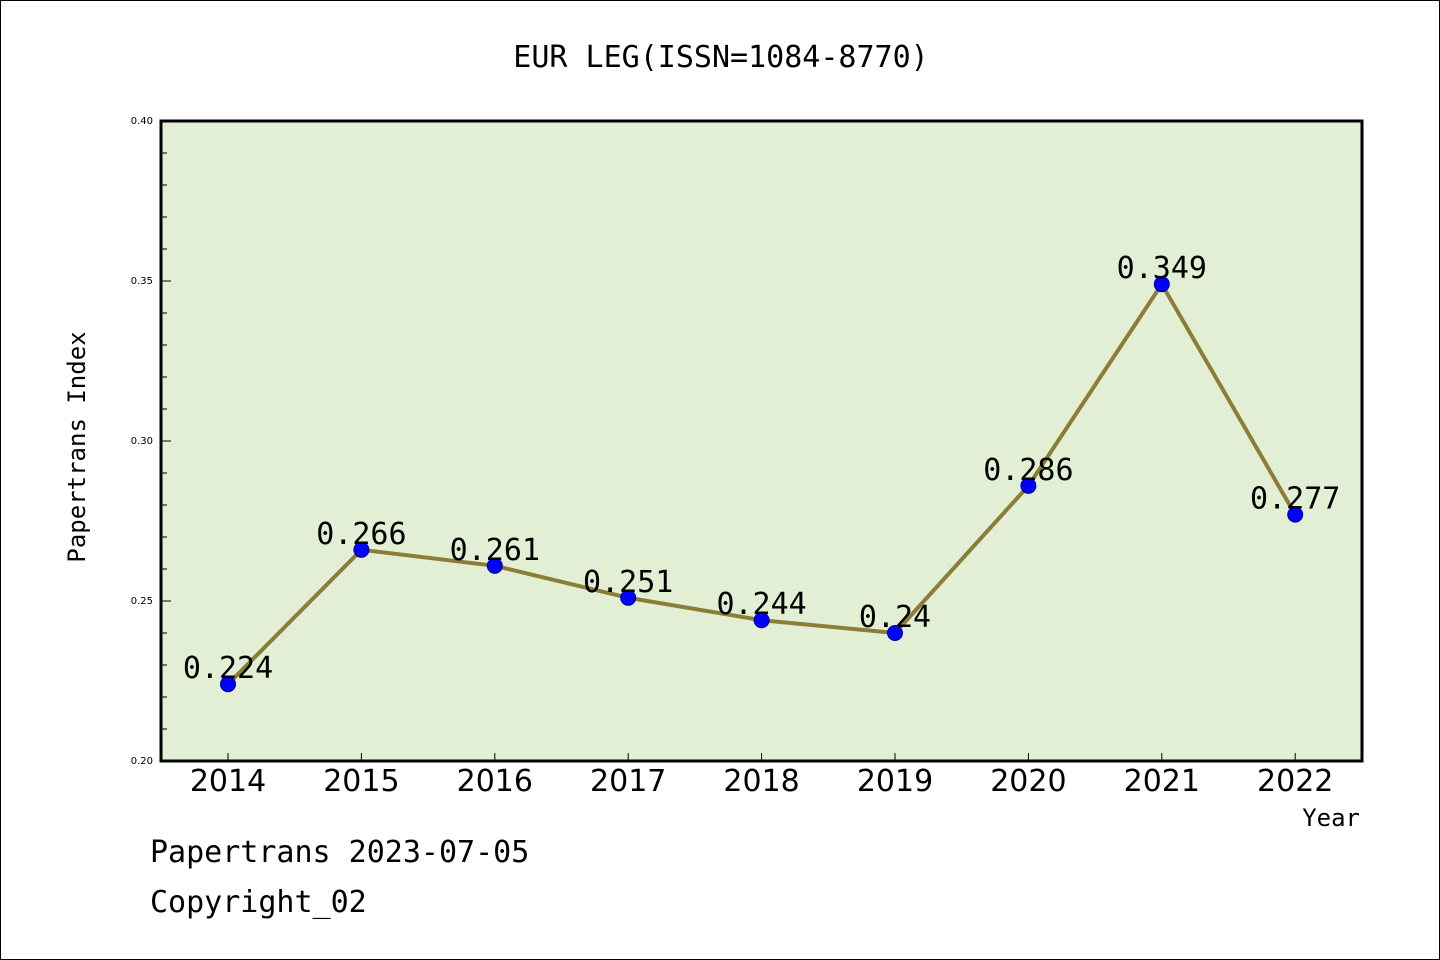  Describe the element at coordinates (761, 604) in the screenshot. I see `data-label: 0.244` at that location.